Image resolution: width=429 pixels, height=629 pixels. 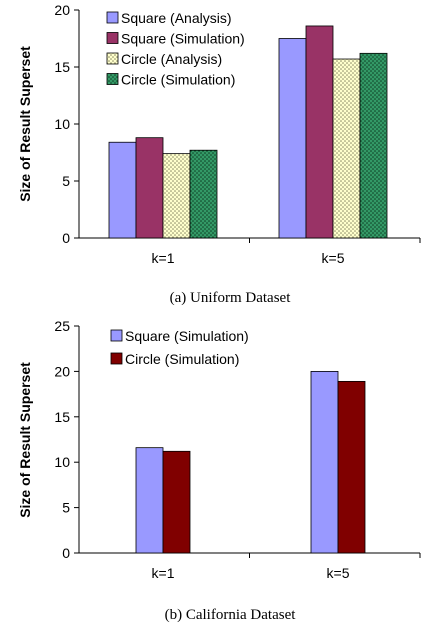 I want to click on bar-square-analysis-k5, so click(x=292, y=138).